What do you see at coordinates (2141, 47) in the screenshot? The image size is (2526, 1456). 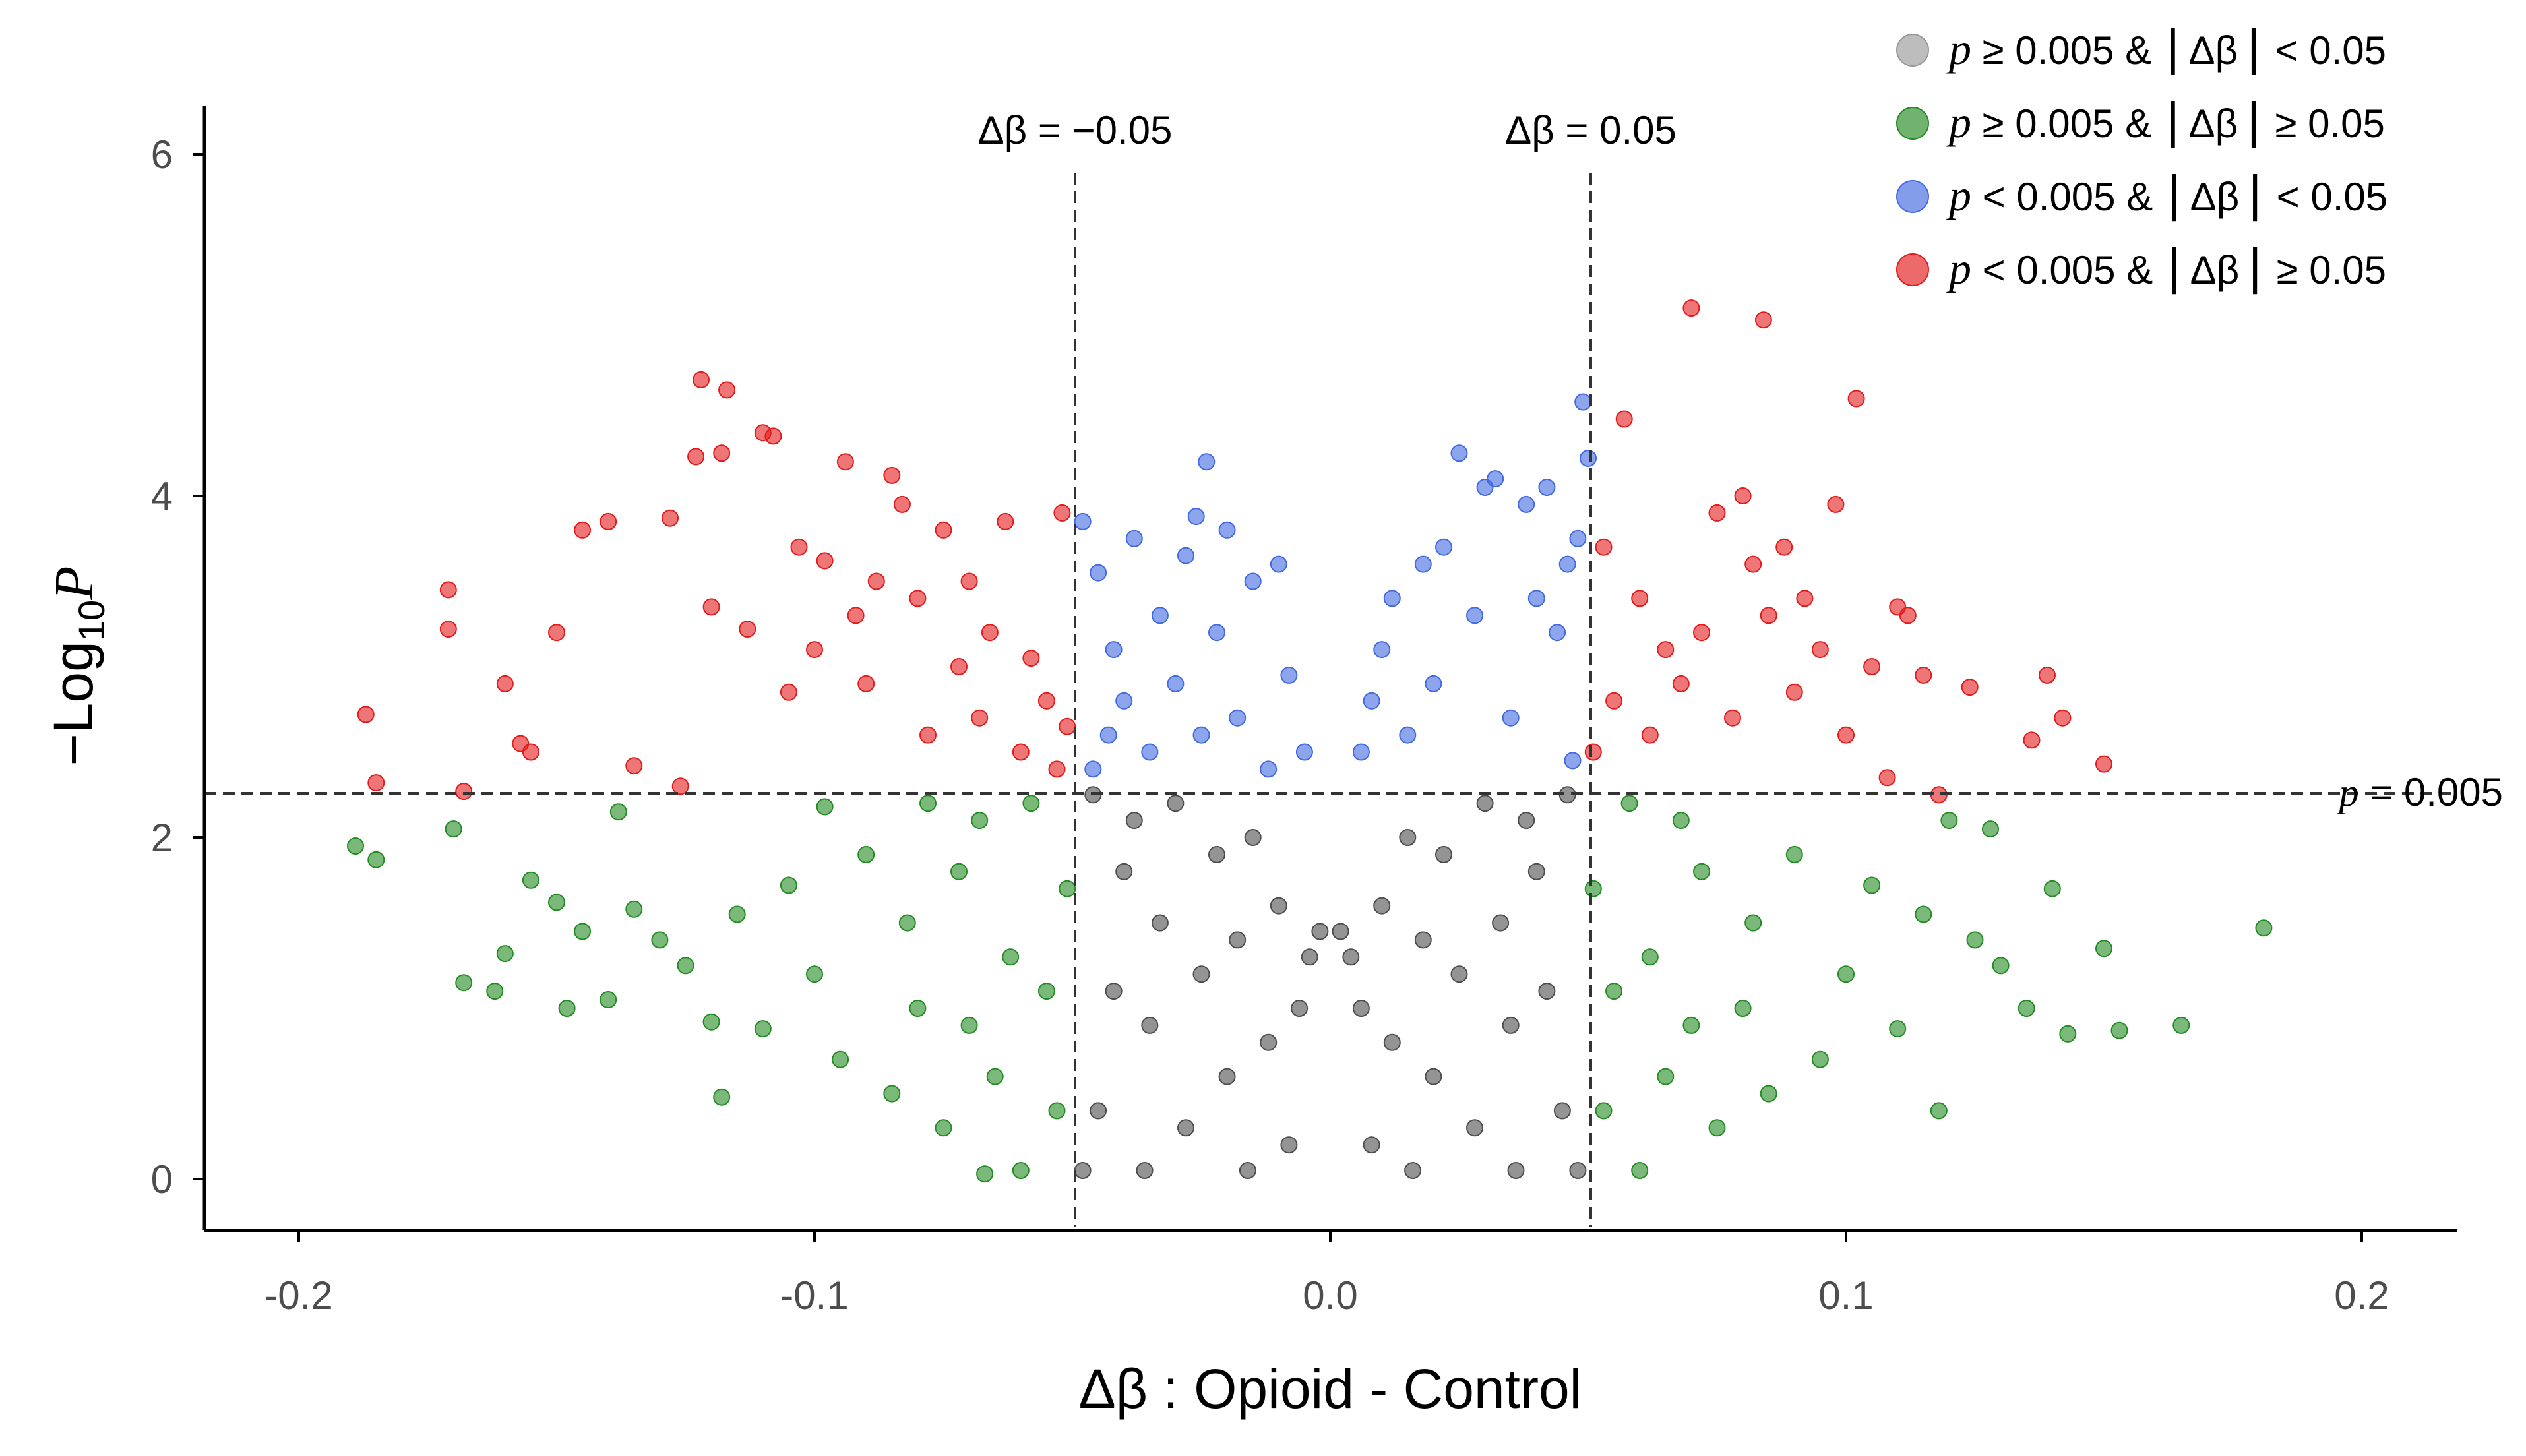 I see `legend-item: p ≥ 0.005 & | Δβ | < 0.05` at bounding box center [2141, 47].